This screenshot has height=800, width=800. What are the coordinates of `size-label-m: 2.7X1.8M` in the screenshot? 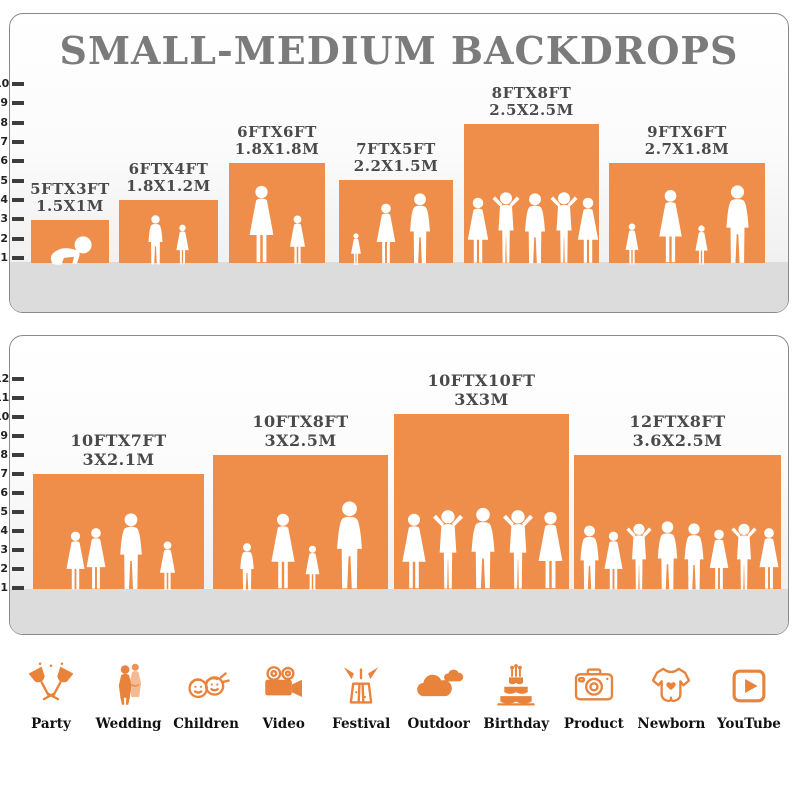 It's located at (687, 149).